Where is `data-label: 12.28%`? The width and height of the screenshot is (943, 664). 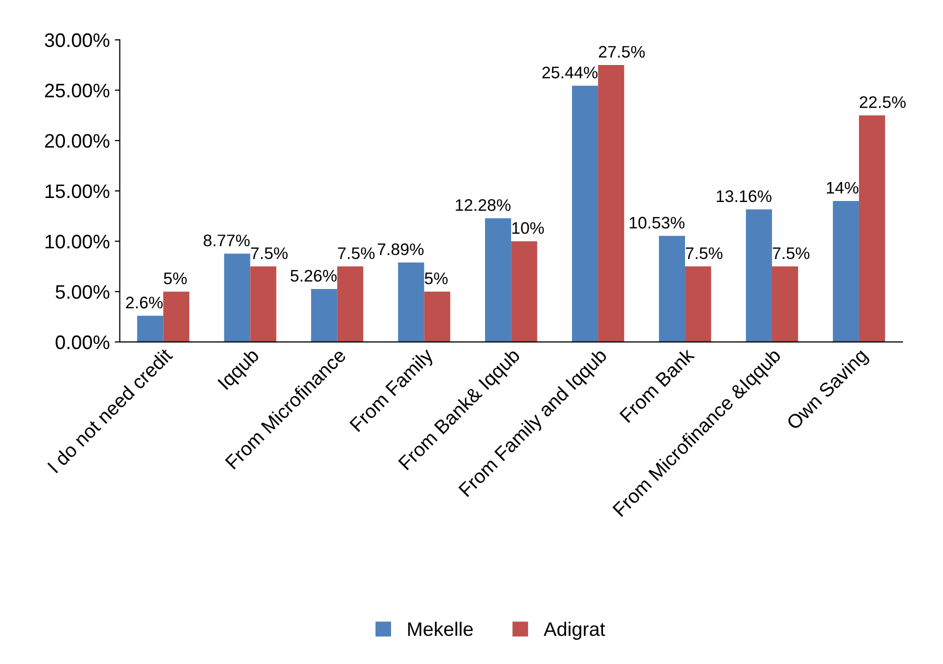 data-label: 12.28% is located at coordinates (483, 205).